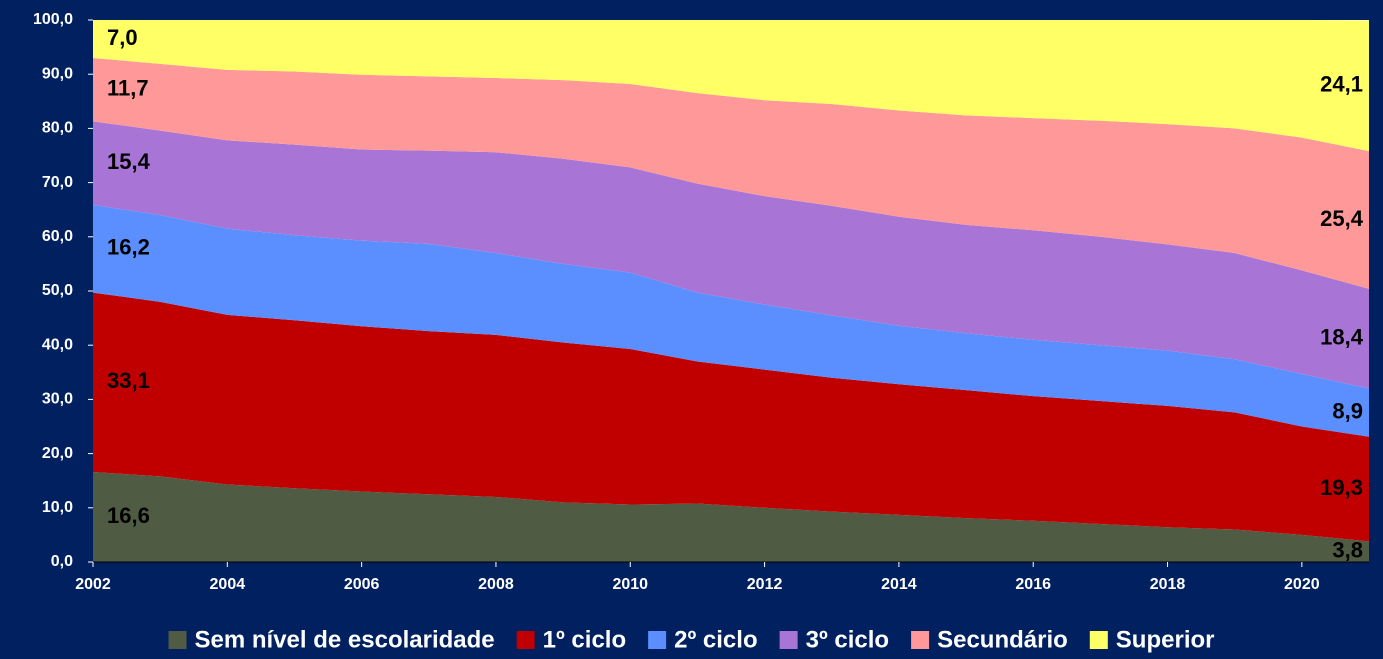 This screenshot has height=659, width=1383. I want to click on y-tick-label: 0,0, so click(62, 561).